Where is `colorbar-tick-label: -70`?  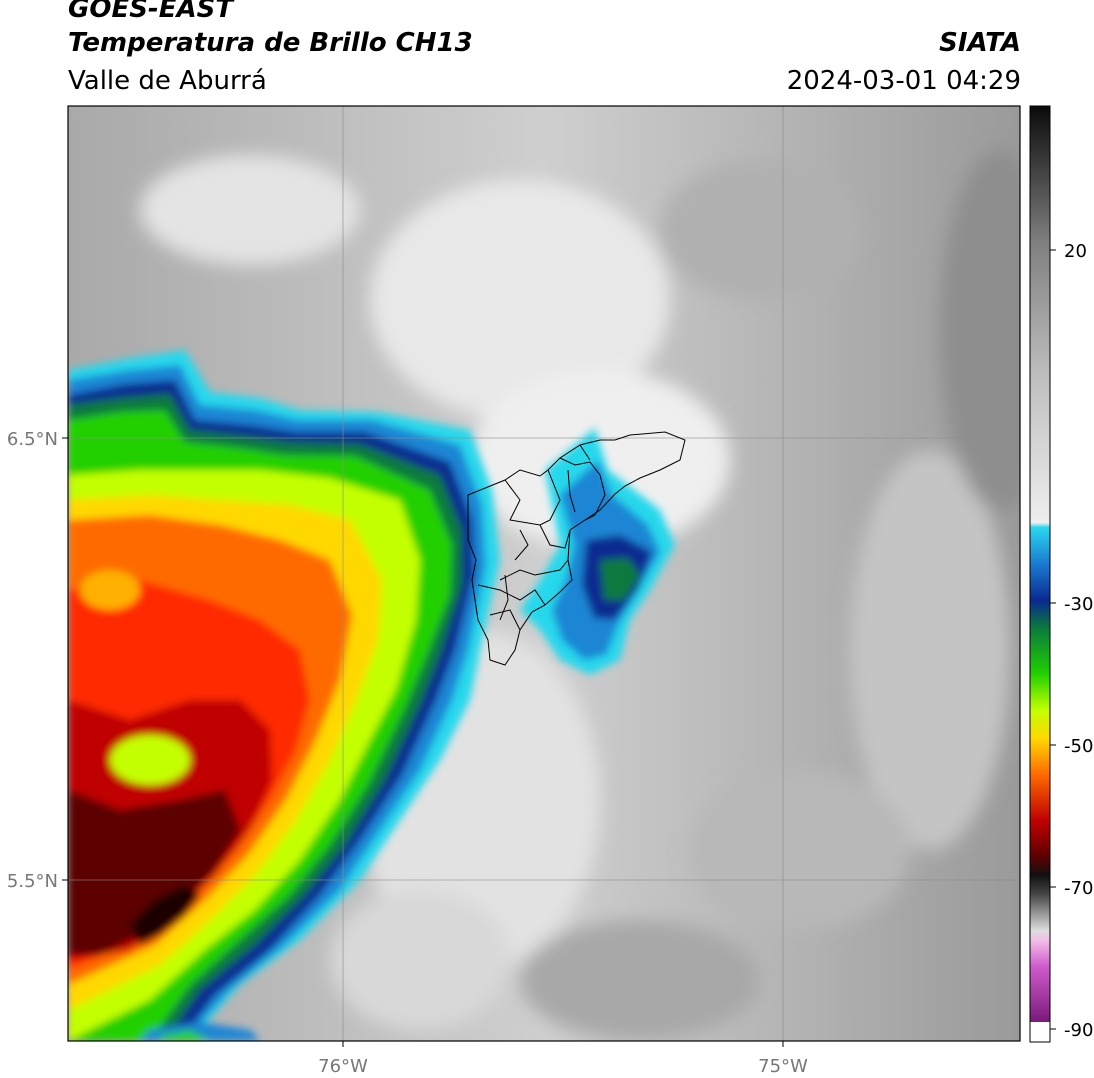 colorbar-tick-label: -70 is located at coordinates (1078, 888).